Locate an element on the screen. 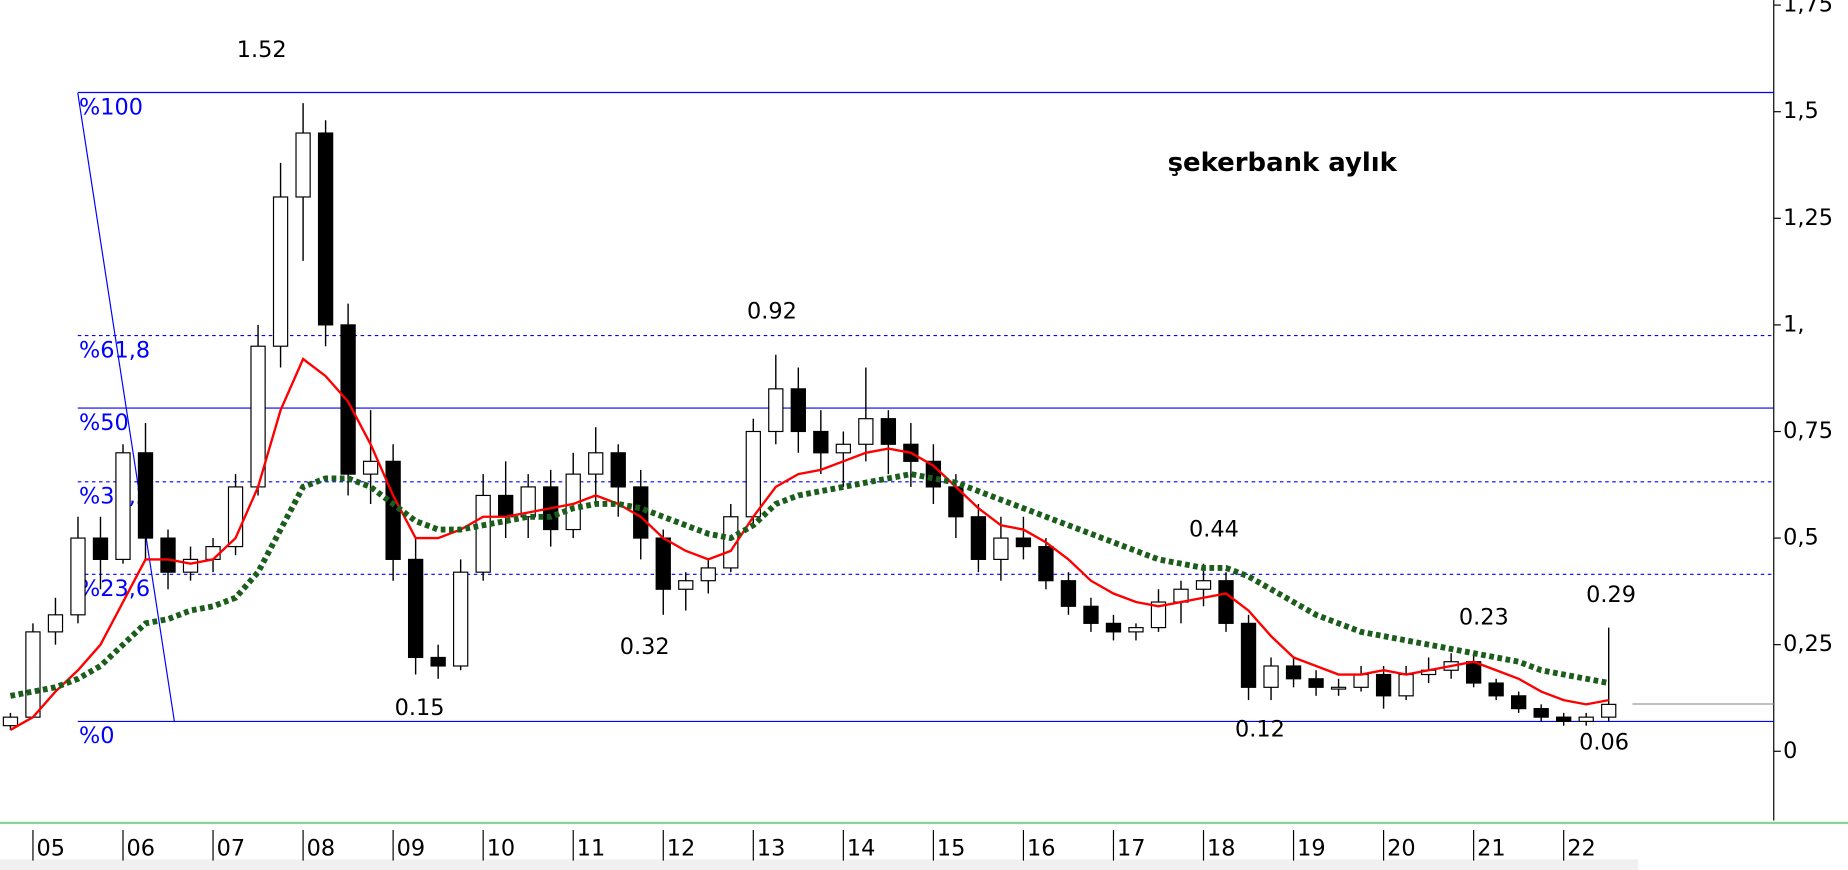  x-tick-label: 08 is located at coordinates (321, 848).